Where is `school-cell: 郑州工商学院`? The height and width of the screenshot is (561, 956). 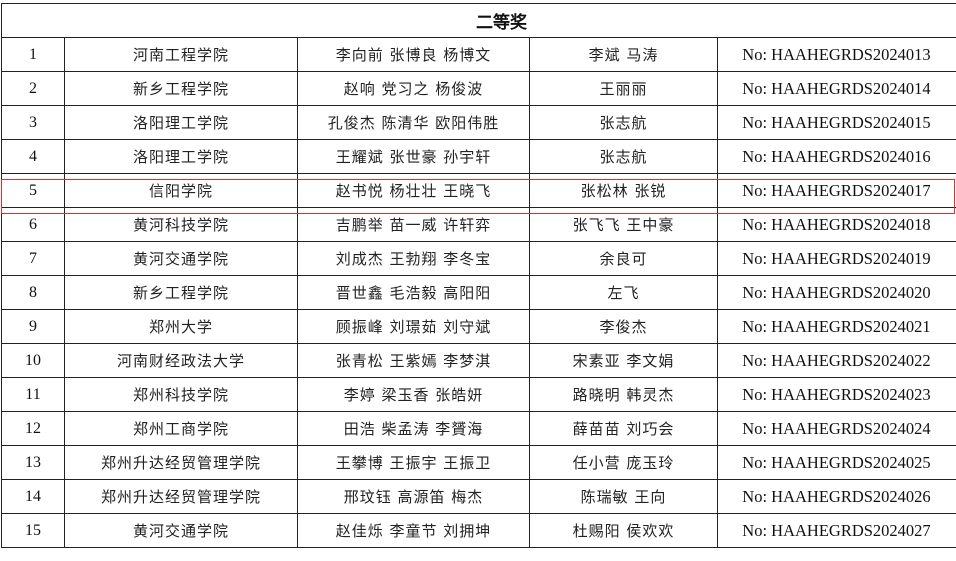 school-cell: 郑州工商学院 is located at coordinates (181, 428).